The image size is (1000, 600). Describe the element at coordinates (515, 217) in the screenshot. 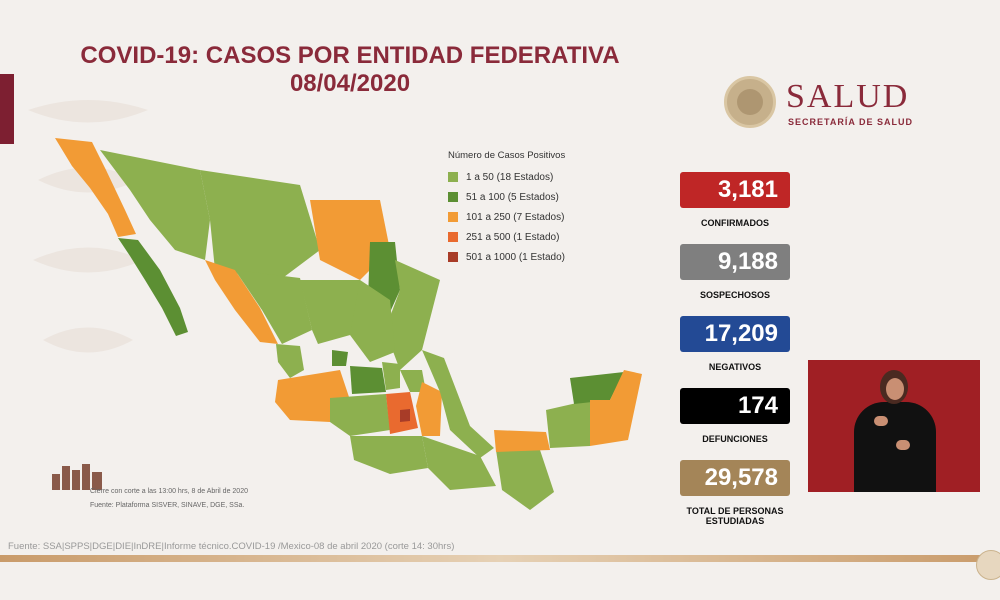

I see `legend-label: 101 a 250 (7 Estados)` at that location.